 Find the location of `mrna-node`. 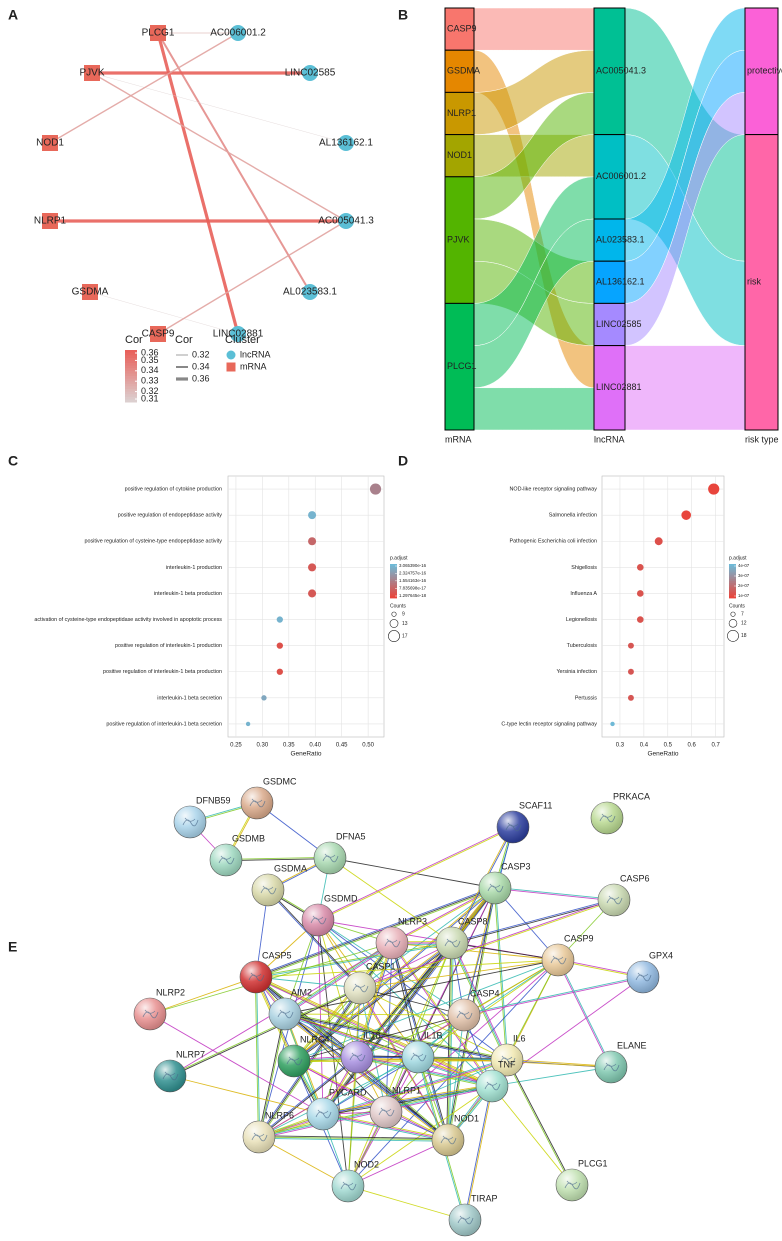

mrna-node is located at coordinates (158, 33).